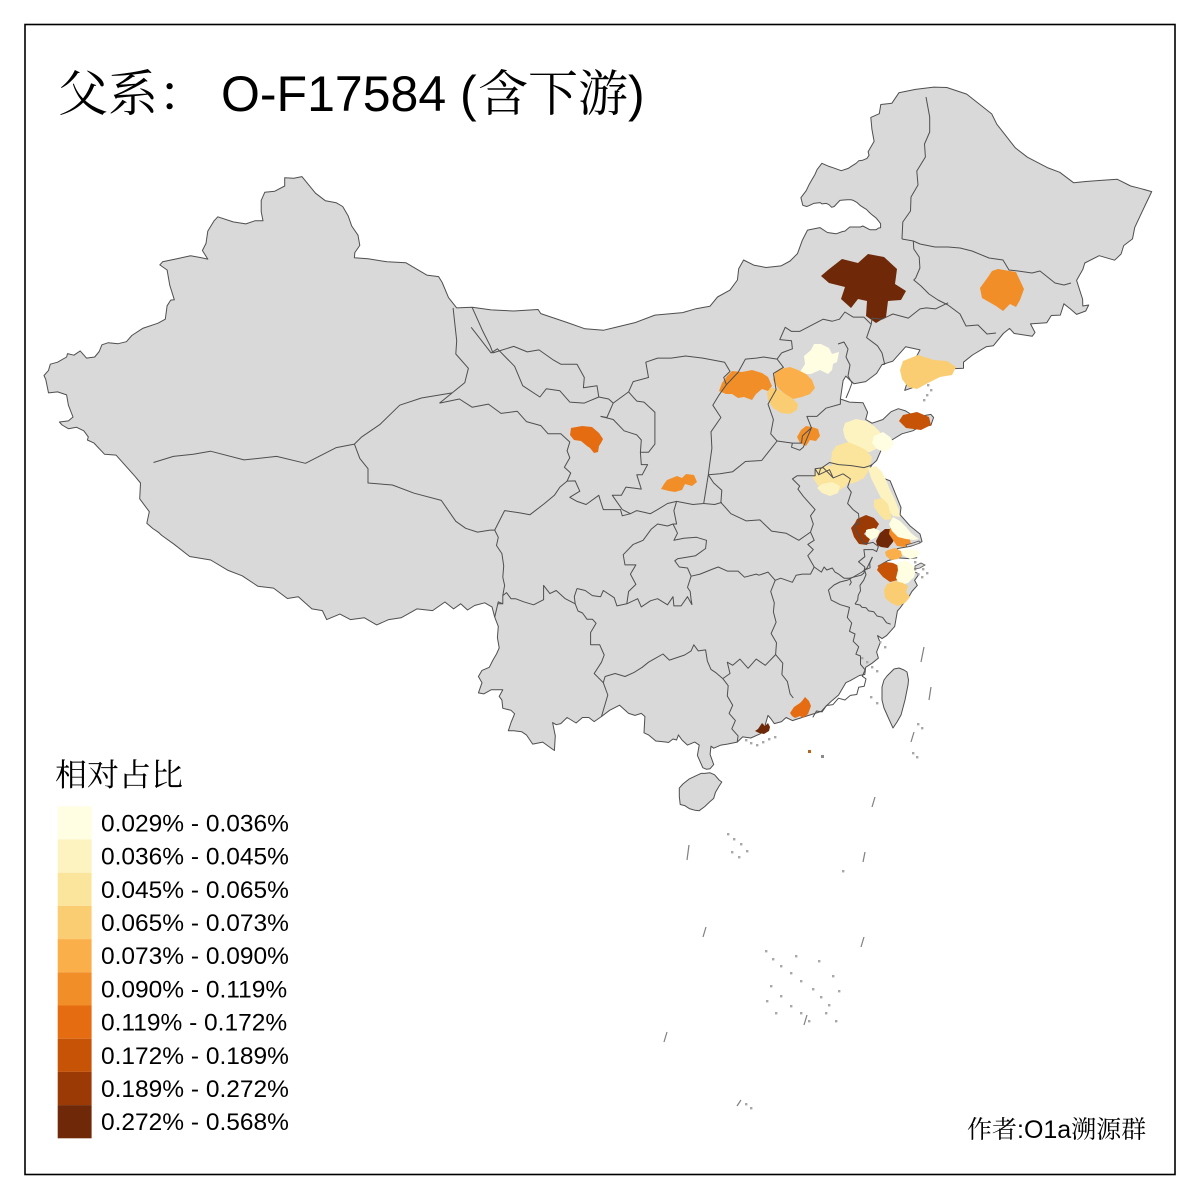  Describe the element at coordinates (195, 1089) in the screenshot. I see `svg-text: 0.189% - 0.272%` at that location.